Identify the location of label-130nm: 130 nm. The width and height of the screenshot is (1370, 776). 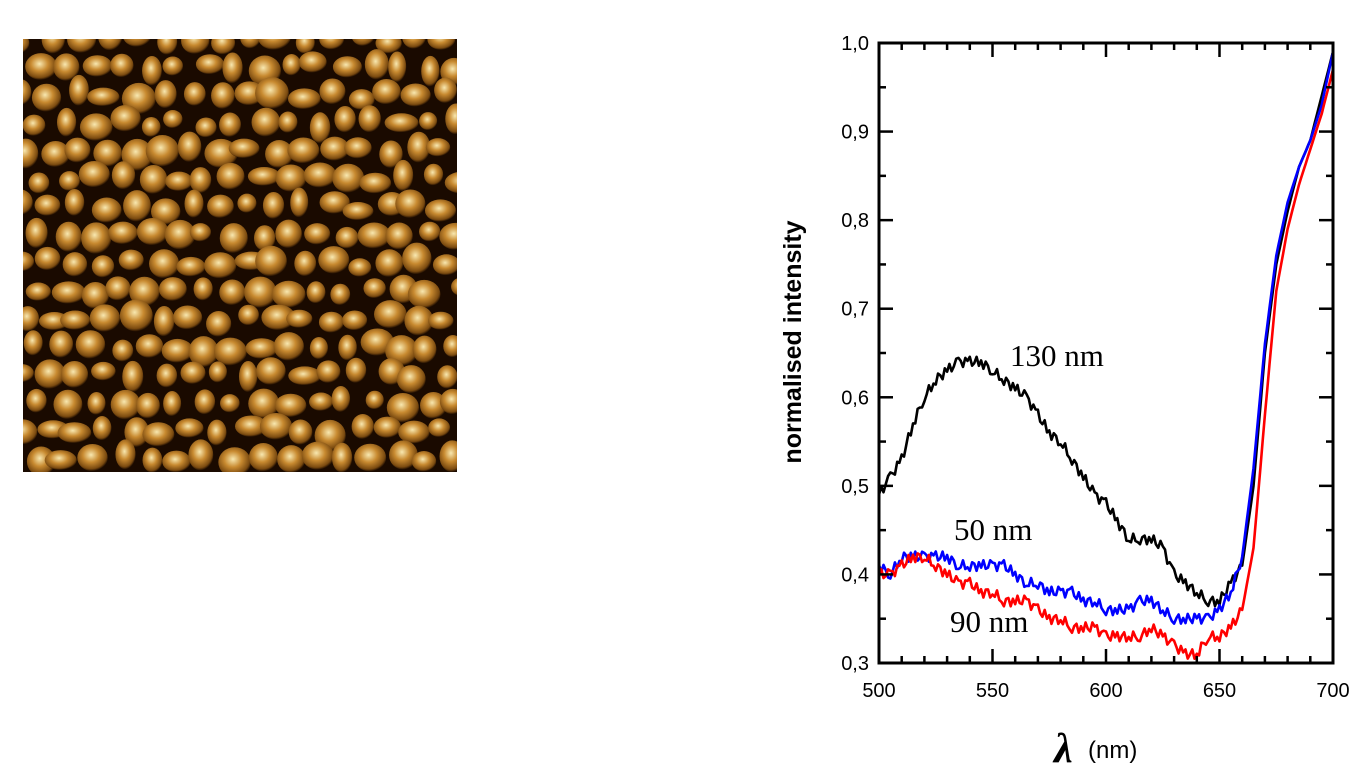
(1057, 355).